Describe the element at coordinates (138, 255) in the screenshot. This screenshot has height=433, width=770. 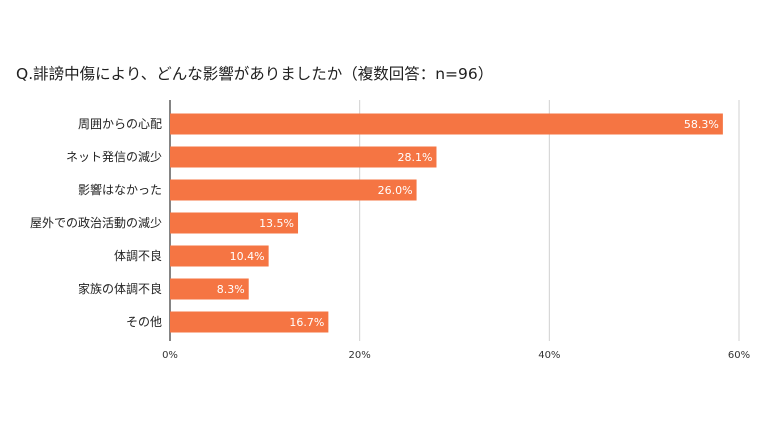
I see `category-label: 体調不良` at that location.